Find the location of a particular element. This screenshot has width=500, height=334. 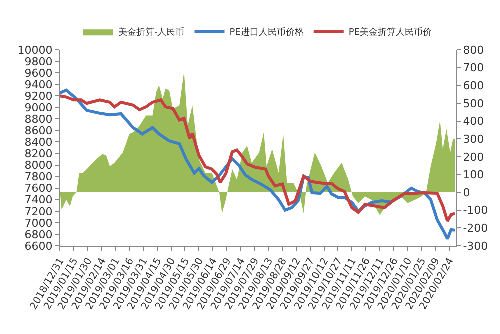

y-tick-label: 8600 is located at coordinates (38, 131).